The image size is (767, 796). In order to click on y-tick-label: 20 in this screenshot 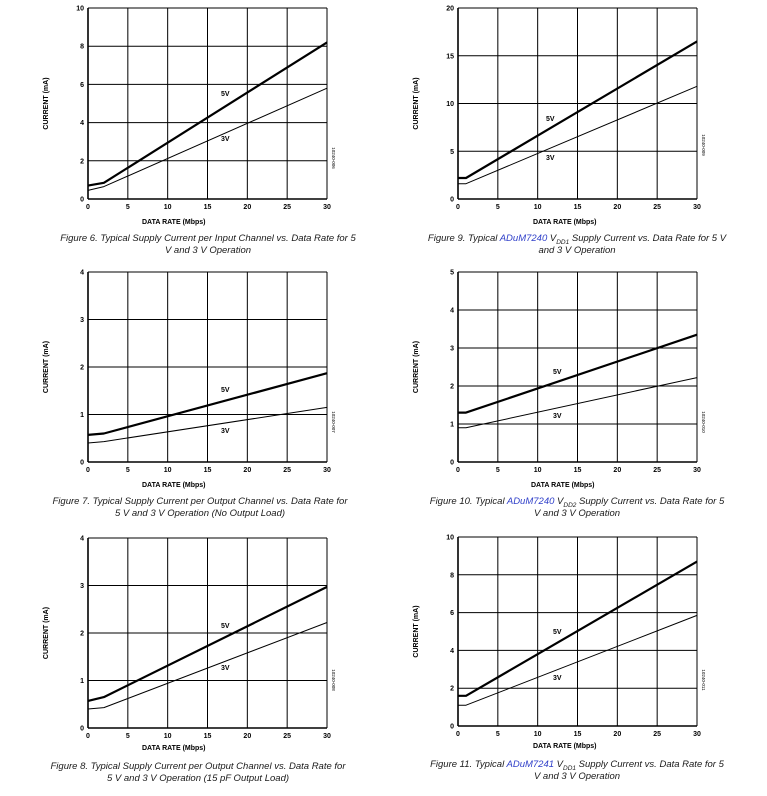, I will do `click(450, 9)`.